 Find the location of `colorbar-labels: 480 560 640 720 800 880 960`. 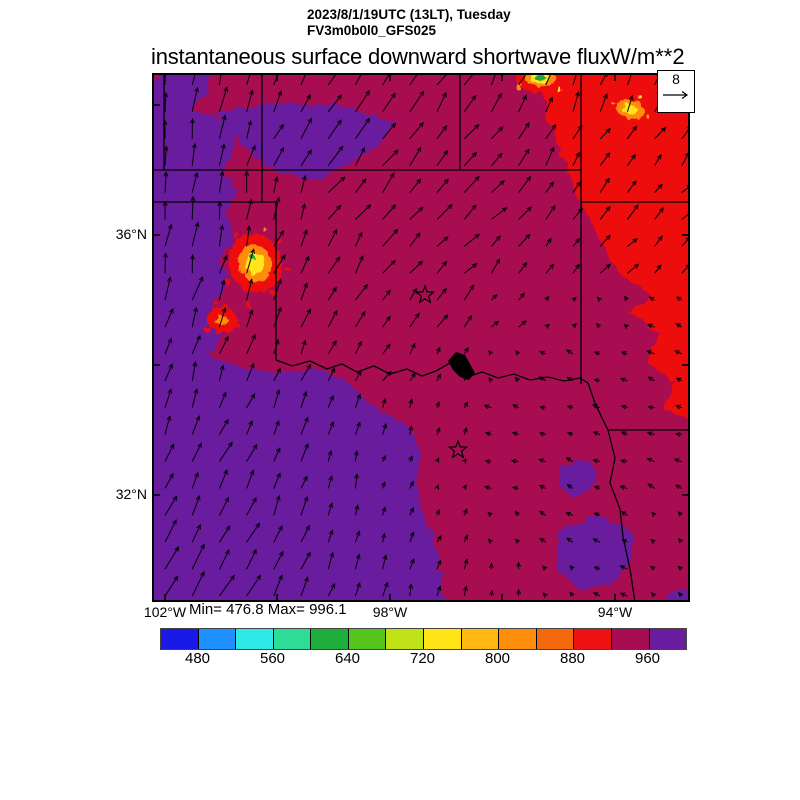

colorbar-labels: 480 560 640 720 800 880 960 is located at coordinates (422, 659).